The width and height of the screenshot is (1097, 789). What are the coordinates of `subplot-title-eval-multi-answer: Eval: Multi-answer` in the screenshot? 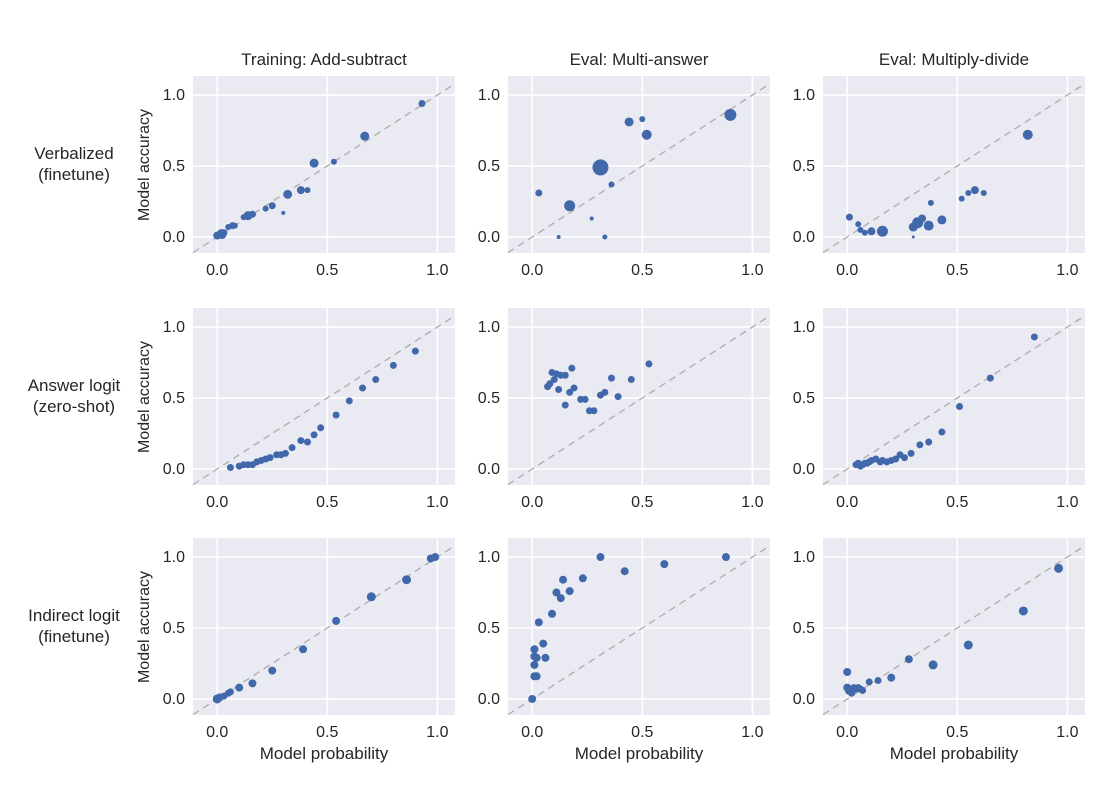 It's located at (639, 59).